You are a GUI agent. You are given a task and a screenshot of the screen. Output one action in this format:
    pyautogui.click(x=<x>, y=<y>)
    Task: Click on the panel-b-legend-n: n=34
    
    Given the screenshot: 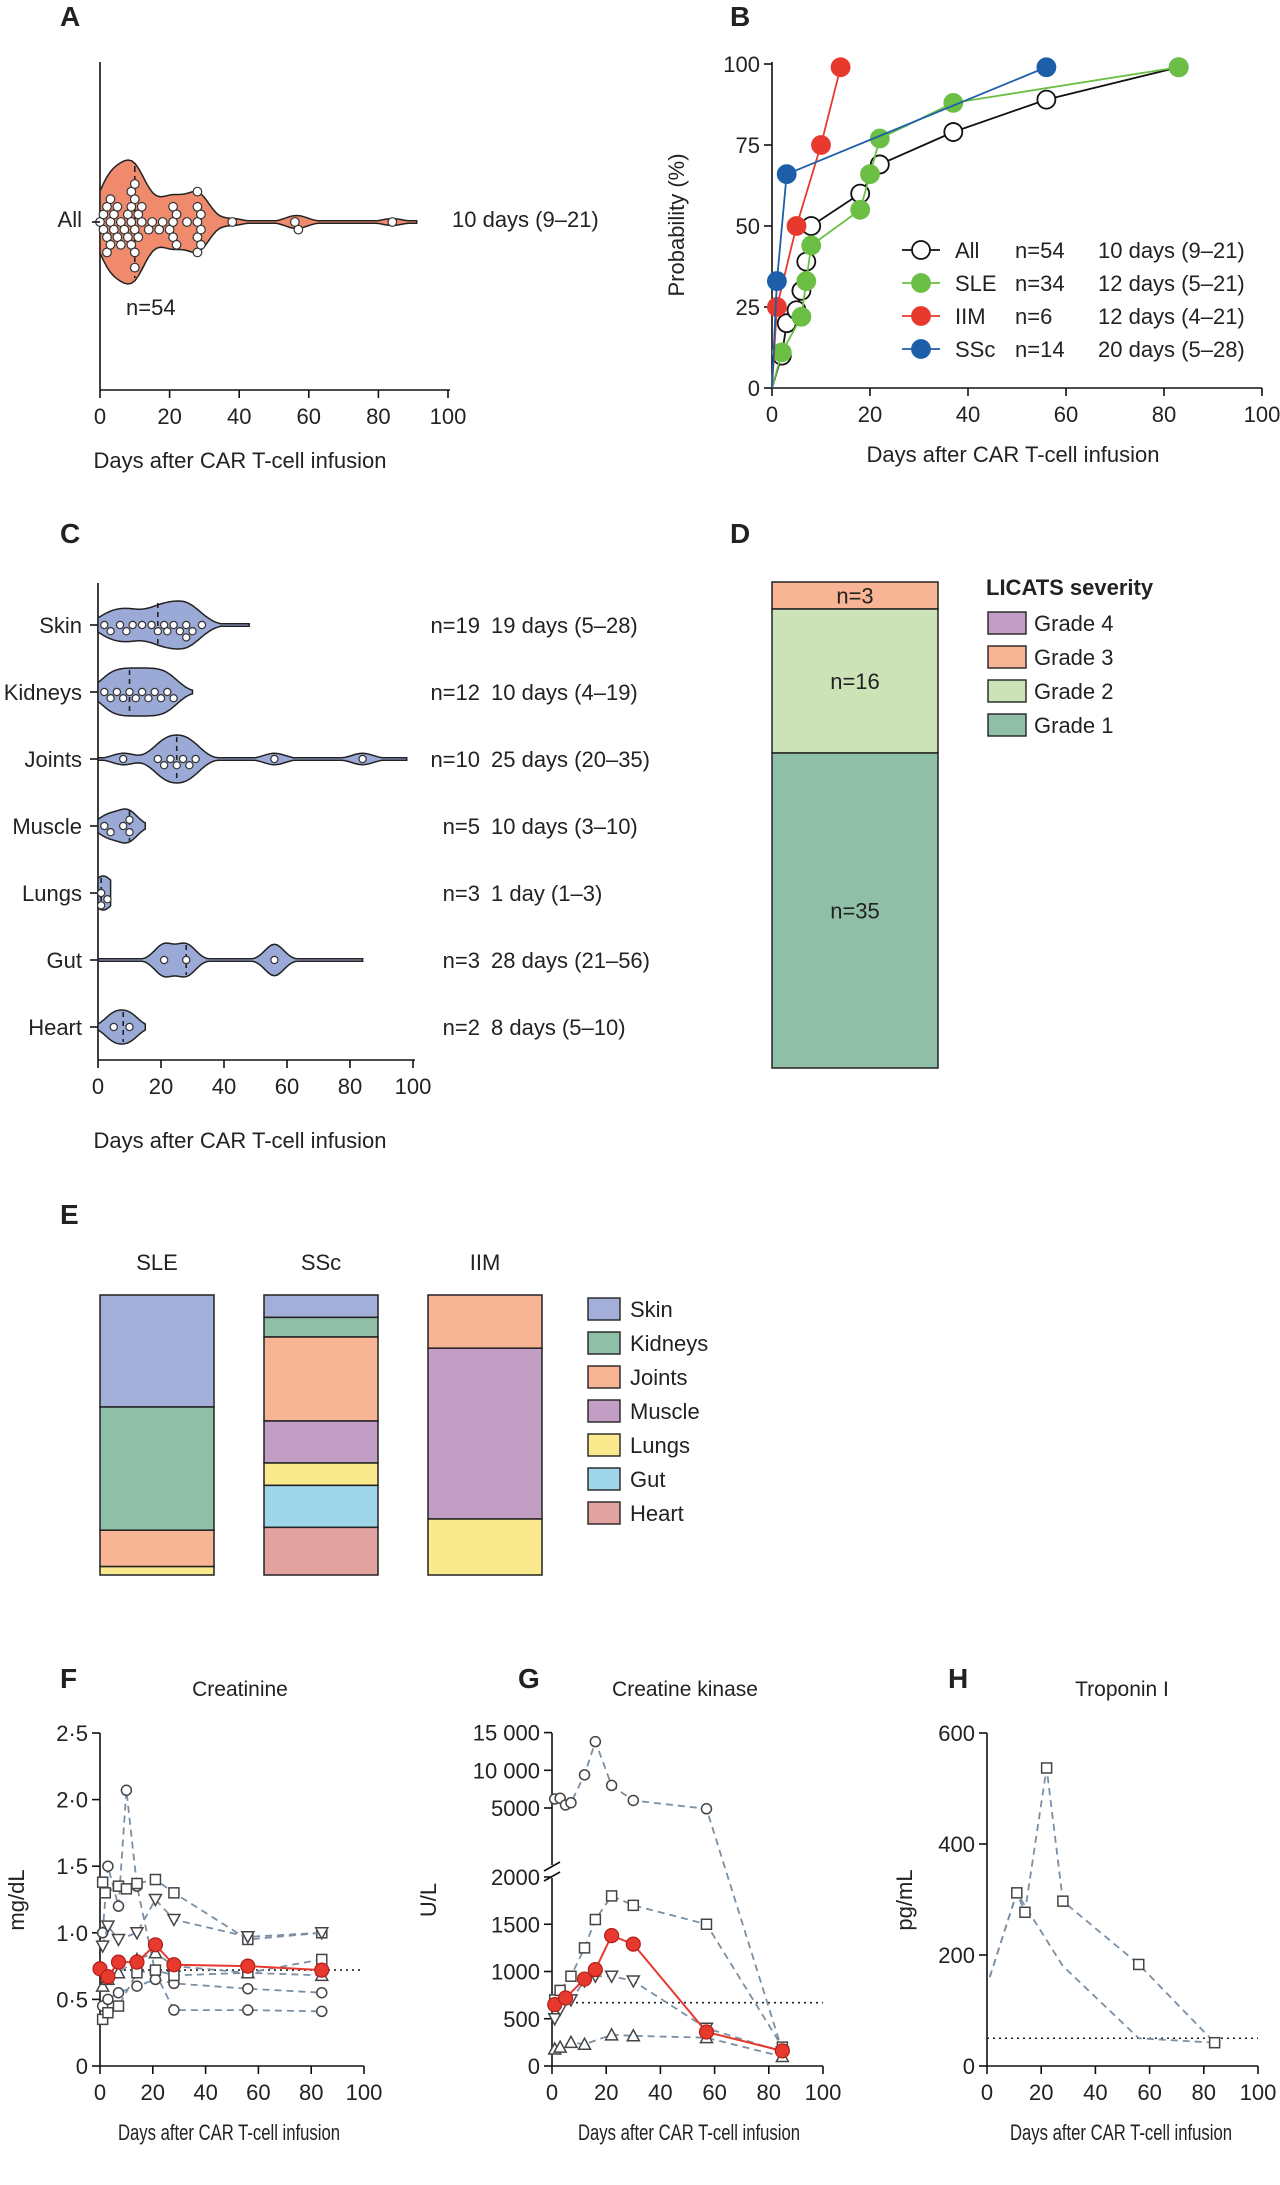 What is the action you would take?
    pyautogui.click(x=1040, y=283)
    